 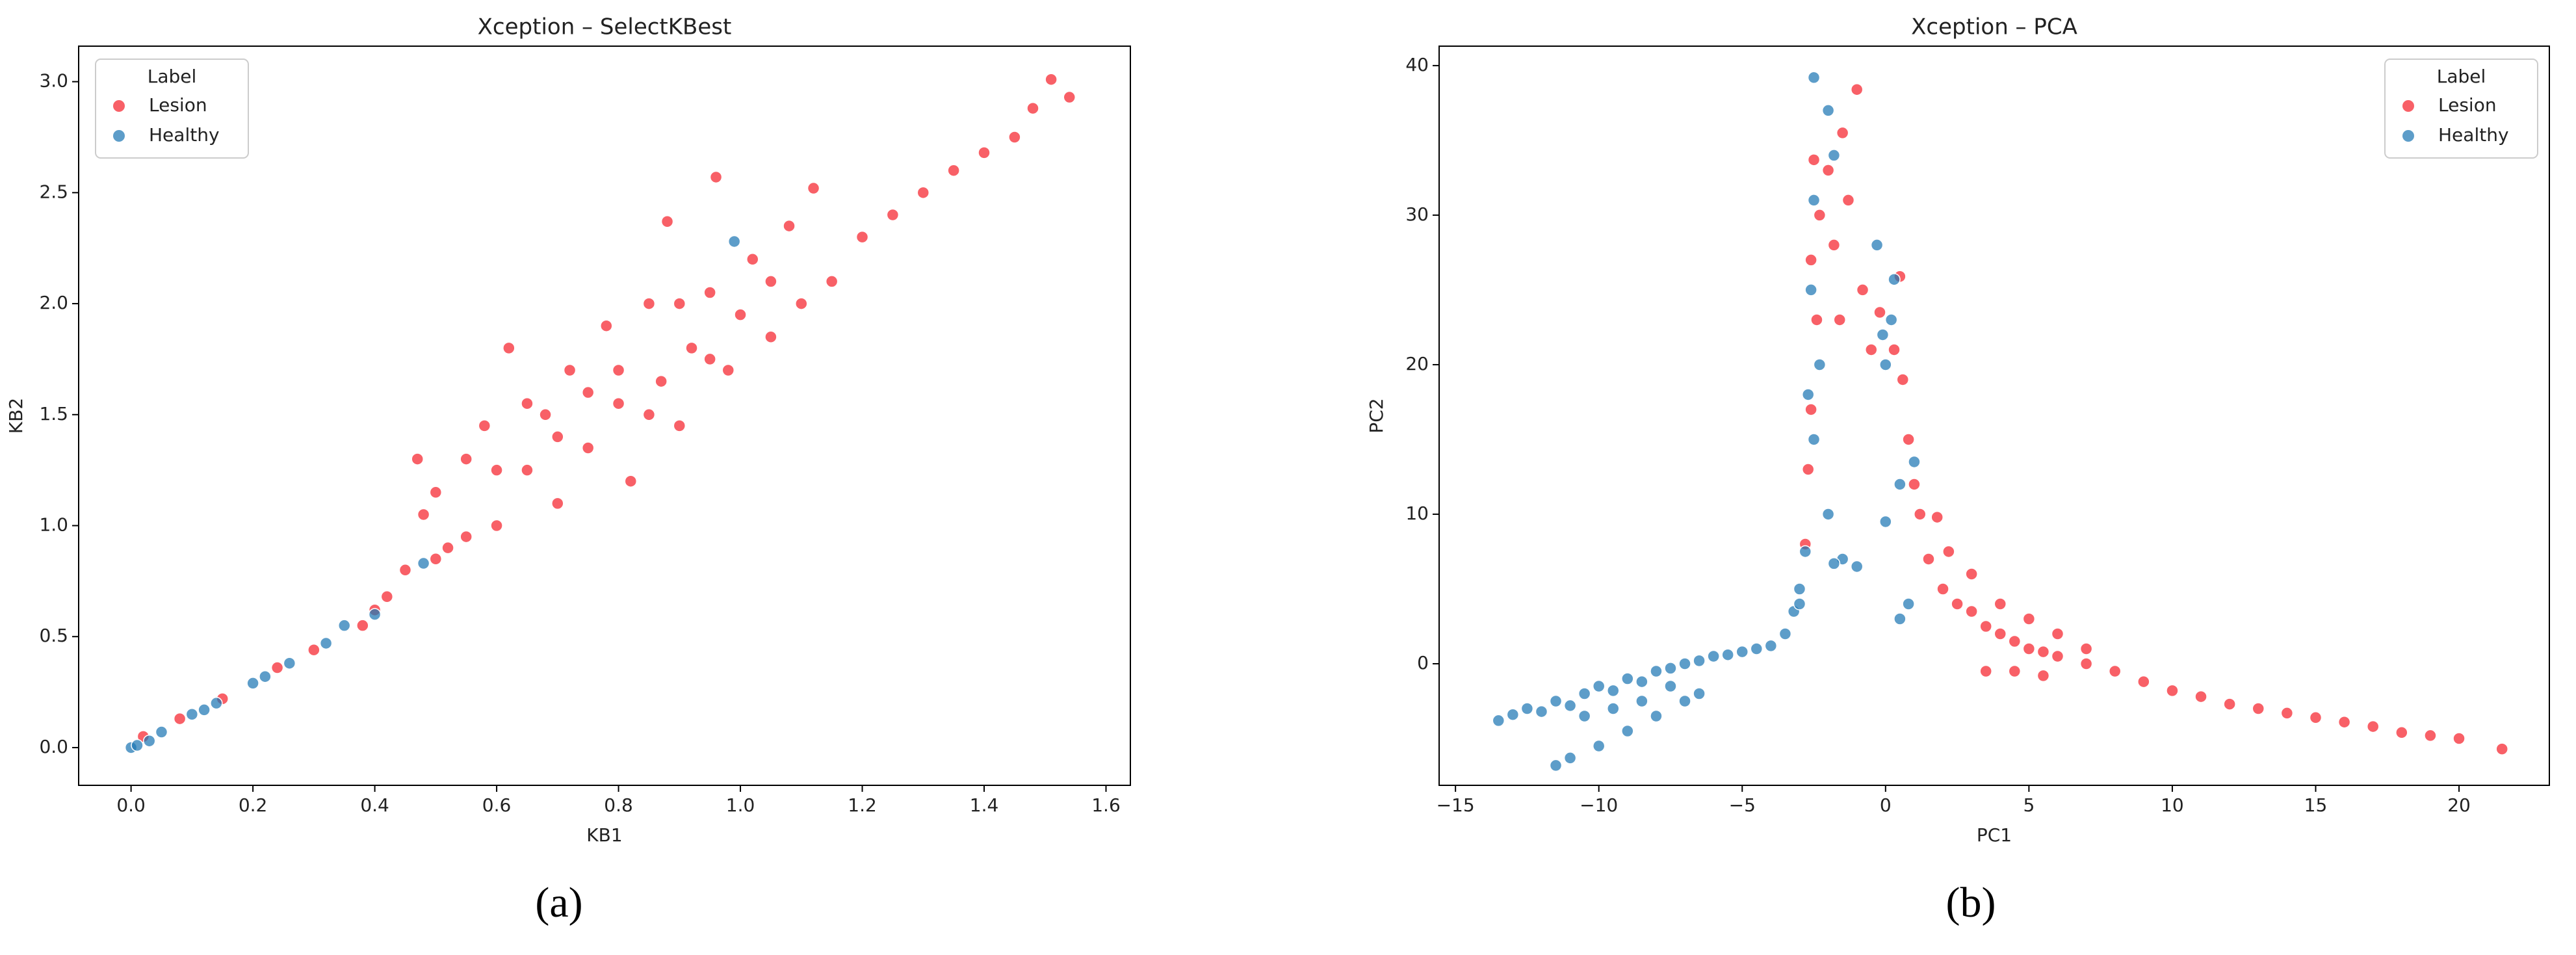 I want to click on x-tick-label: 1.2, so click(x=862, y=805).